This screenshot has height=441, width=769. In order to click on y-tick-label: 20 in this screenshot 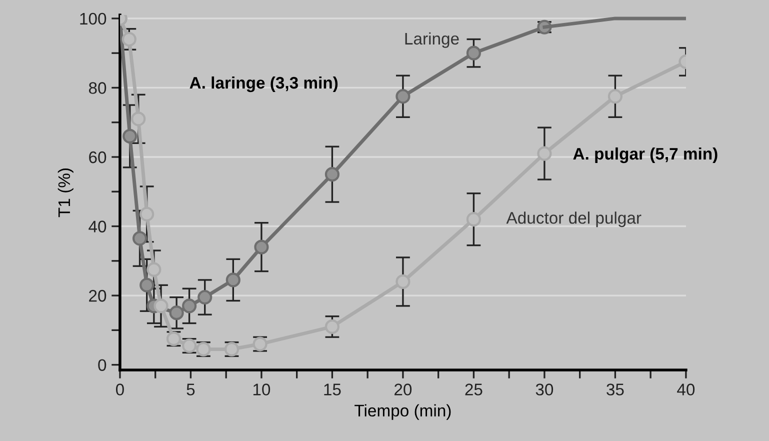, I will do `click(97, 296)`.